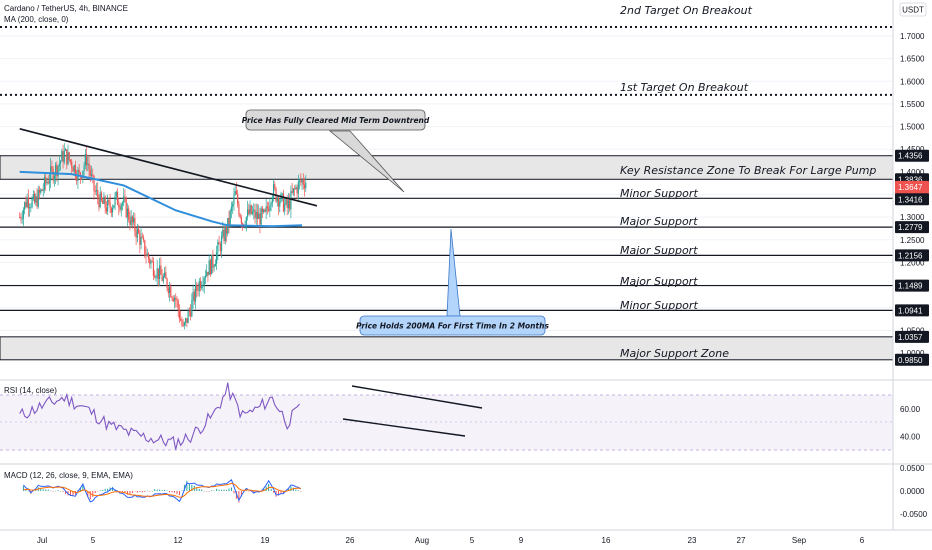 This screenshot has height=550, width=932. I want to click on time-tick: 27, so click(741, 540).